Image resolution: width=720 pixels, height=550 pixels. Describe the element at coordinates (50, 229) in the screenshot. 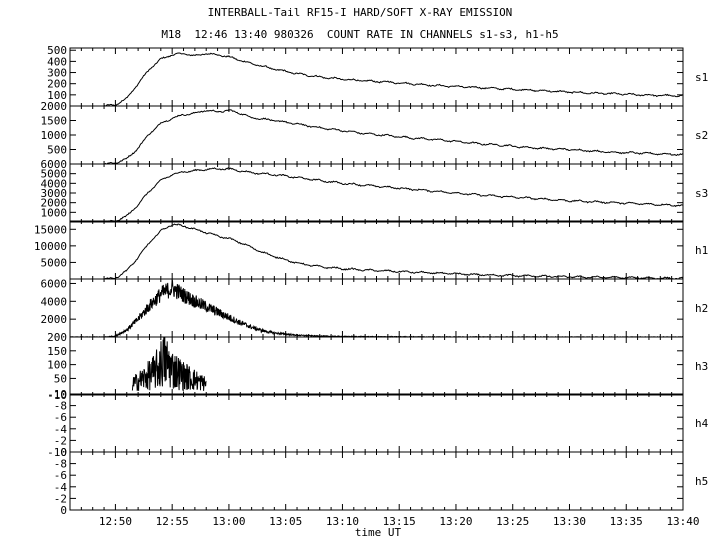

I see `y-tick-label: 15000` at that location.